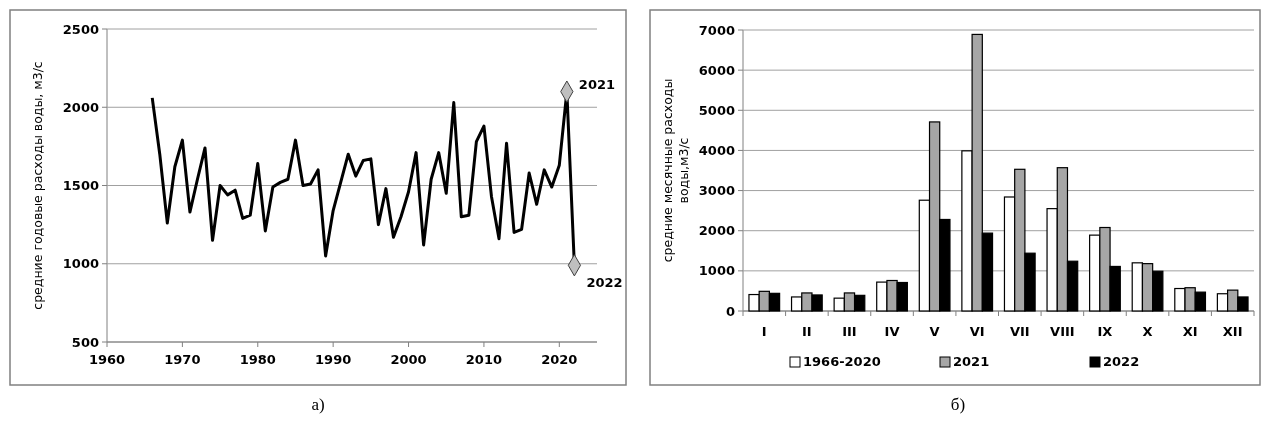 This screenshot has height=422, width=1264. Describe the element at coordinates (971, 361) in the screenshot. I see `legend-label: 2021` at that location.